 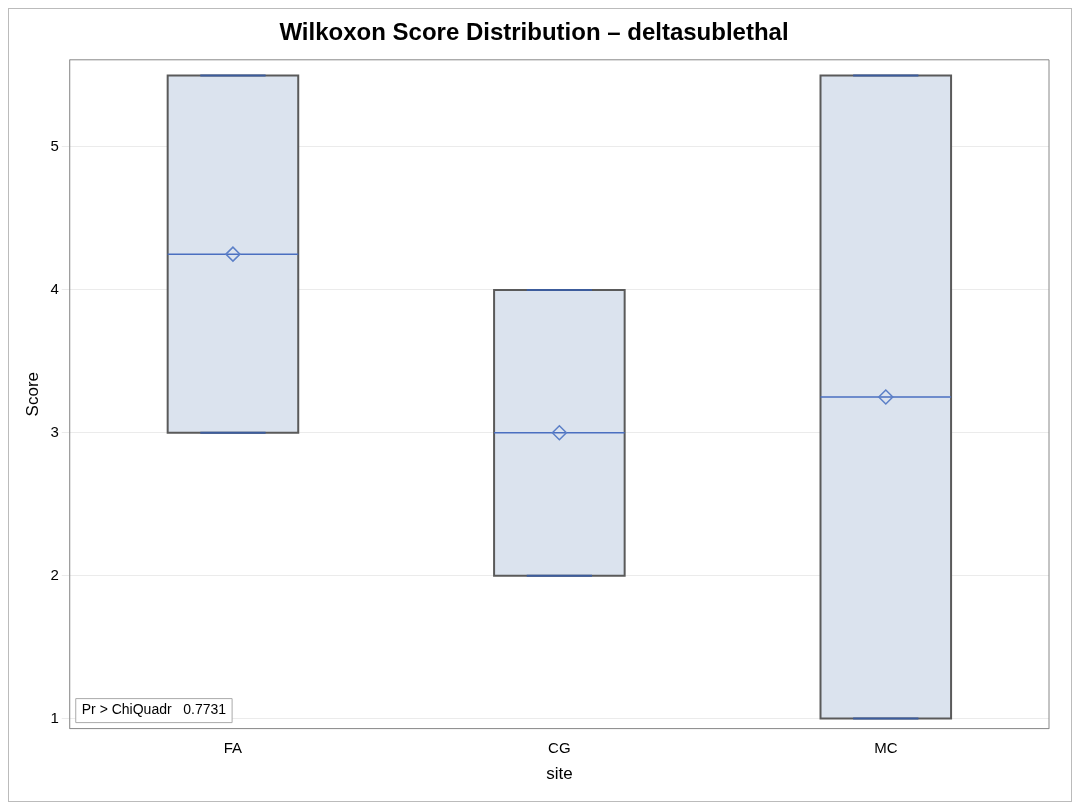 I want to click on y-tick-label: 3, so click(x=54, y=431).